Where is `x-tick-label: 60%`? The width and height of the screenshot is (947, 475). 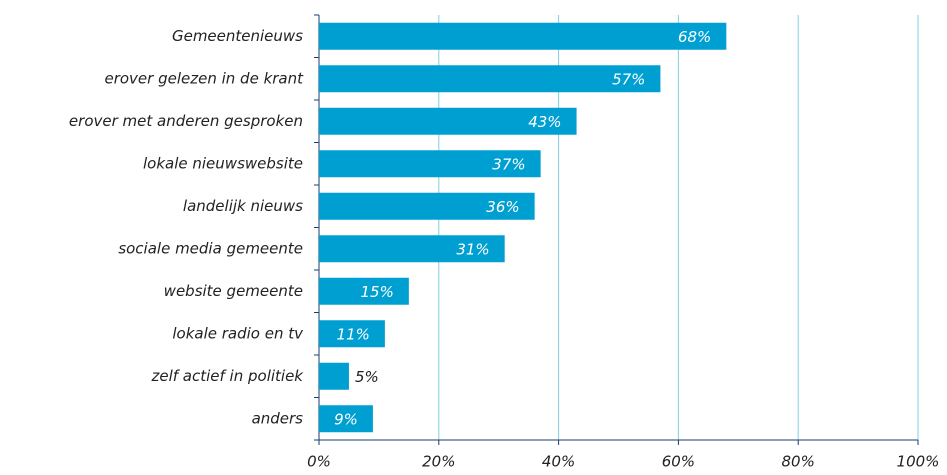
x-tick-label: 60% is located at coordinates (678, 462).